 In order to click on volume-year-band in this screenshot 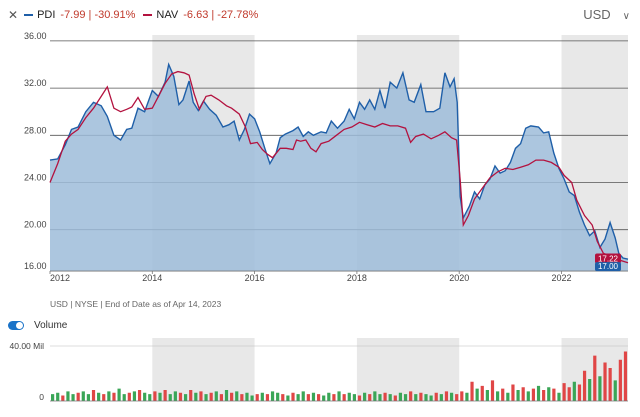, I will do `click(408, 369)`.